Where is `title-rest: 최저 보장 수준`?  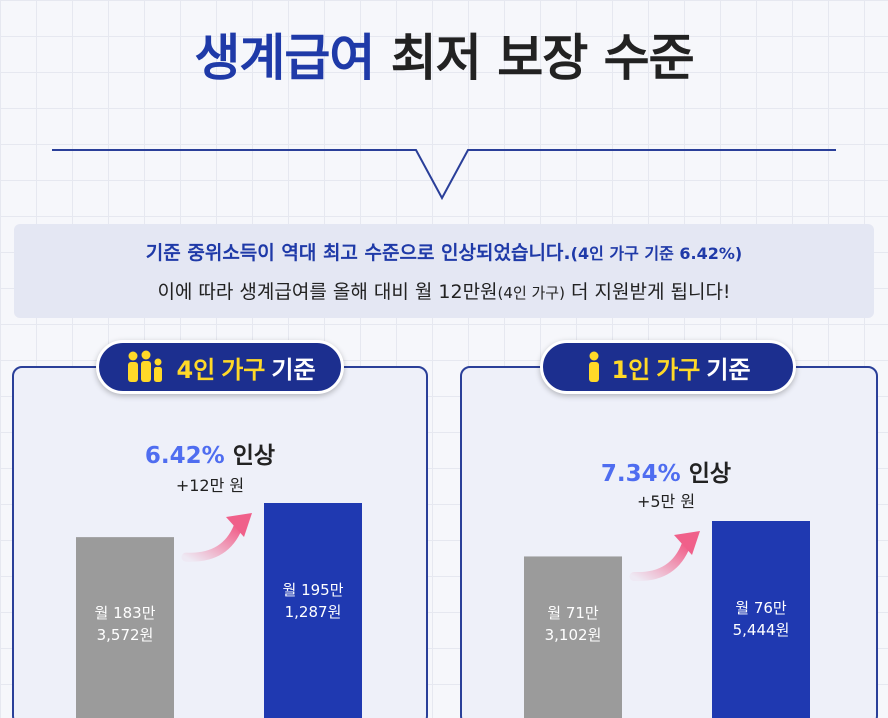
title-rest: 최저 보장 수준 is located at coordinates (542, 58).